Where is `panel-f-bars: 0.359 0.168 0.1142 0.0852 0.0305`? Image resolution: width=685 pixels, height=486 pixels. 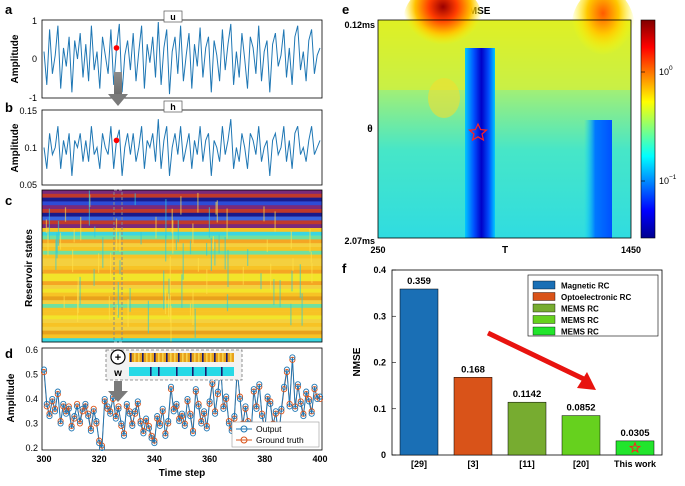 panel-f-bars: 0.359 0.168 0.1142 0.0852 0.0305 is located at coordinates (527, 366).